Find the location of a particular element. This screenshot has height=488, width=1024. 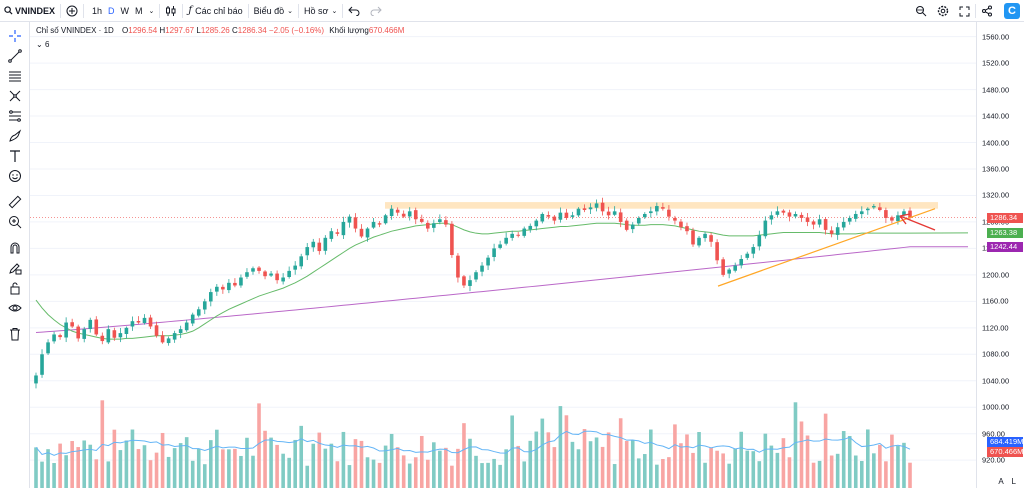

price-tick-label: 1200.00 is located at coordinates (996, 275).